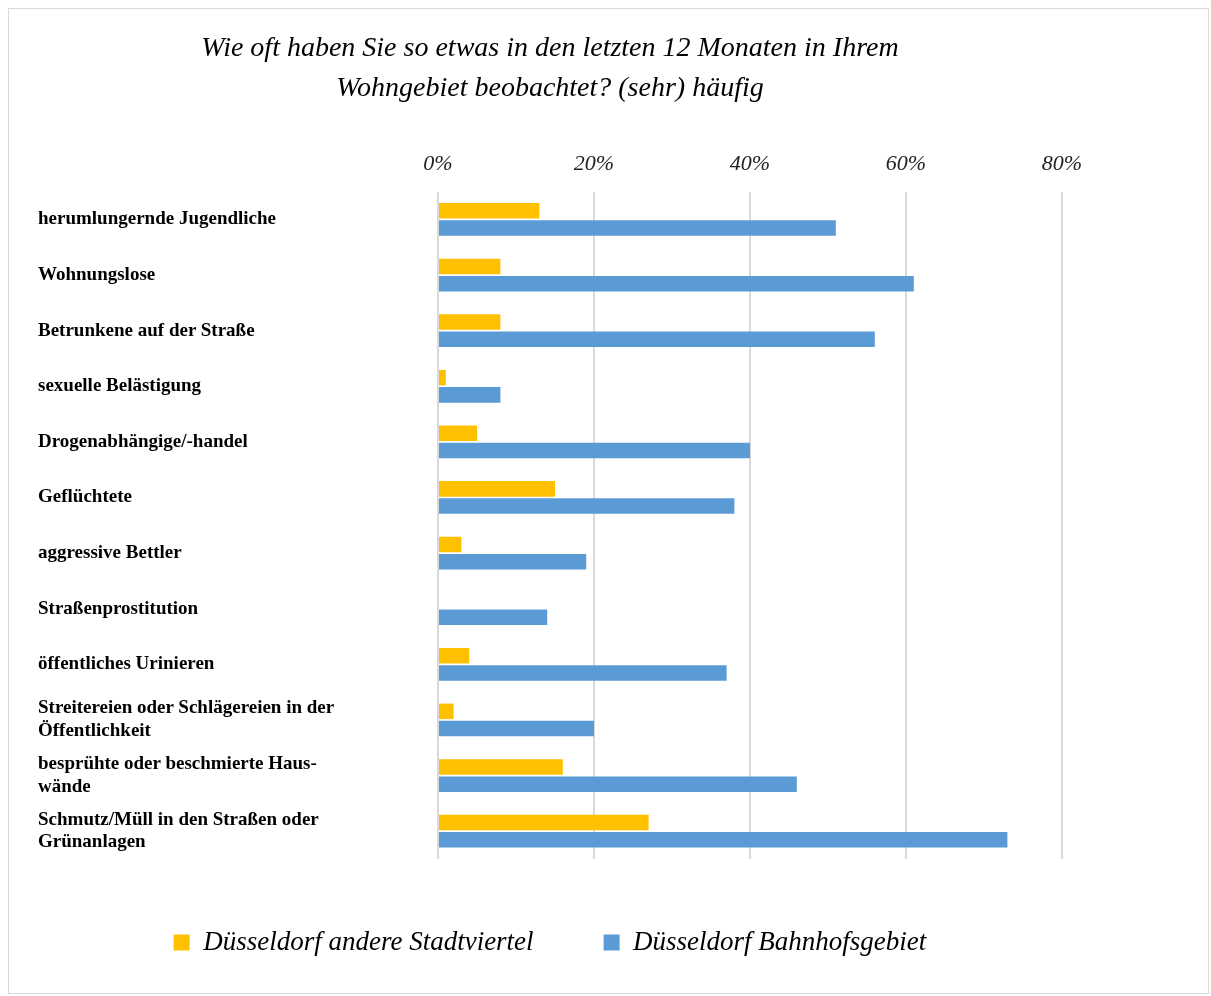  What do you see at coordinates (906, 163) in the screenshot?
I see `x-tick-label: 60%` at bounding box center [906, 163].